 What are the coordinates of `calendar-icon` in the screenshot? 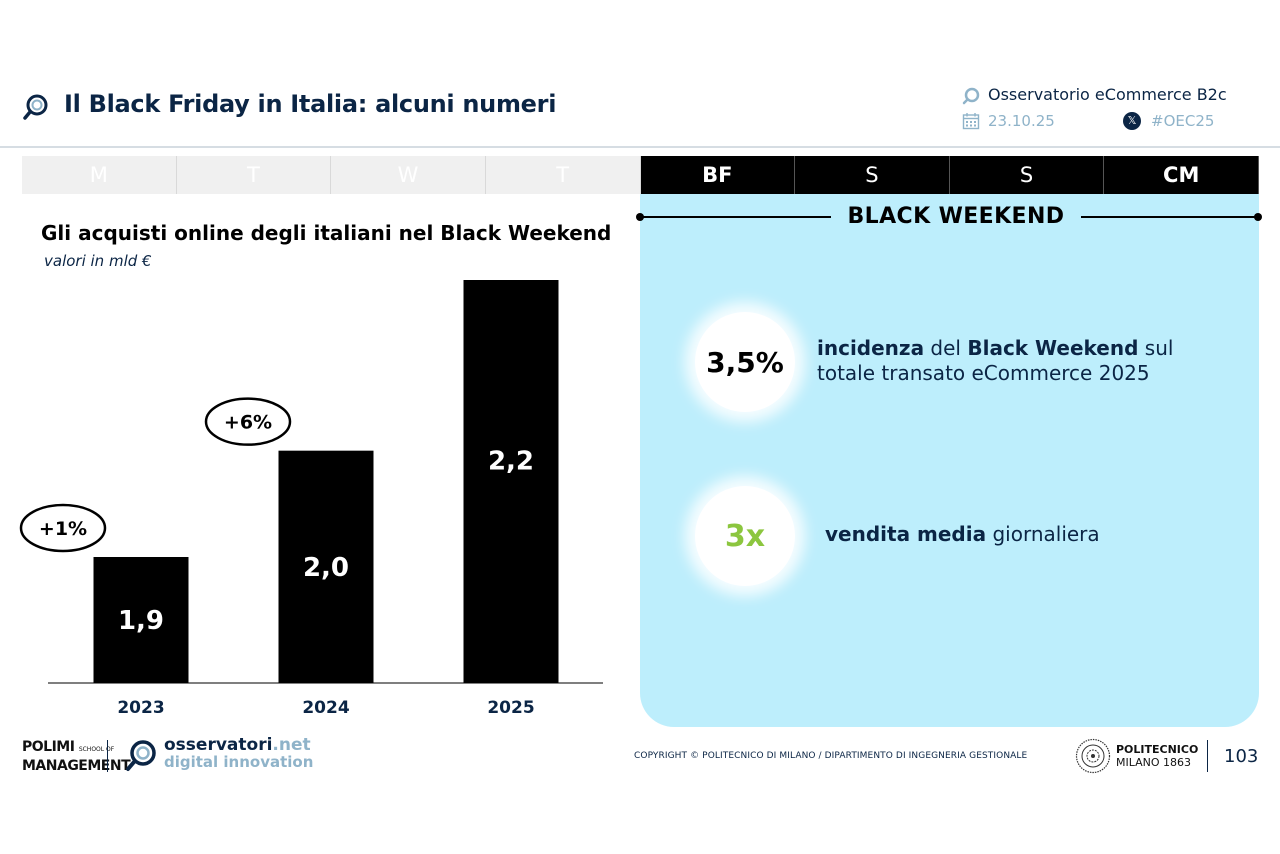 It's located at (971, 121).